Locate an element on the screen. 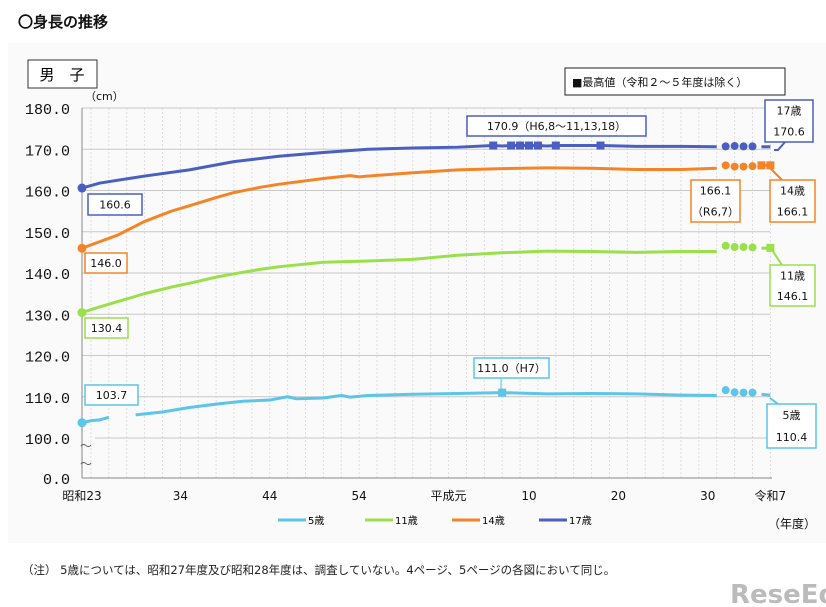 This screenshot has width=826, height=607. start-label-5-box is located at coordinates (111, 395).